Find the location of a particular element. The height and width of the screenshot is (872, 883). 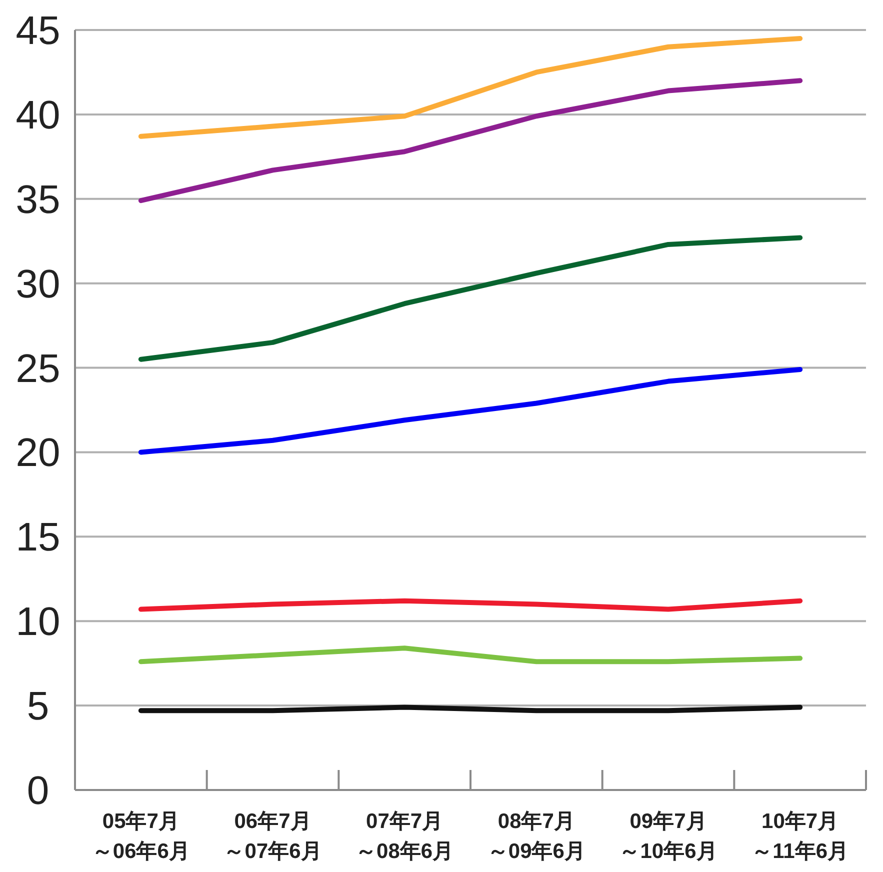

y-tick-label: 20 is located at coordinates (38, 453).